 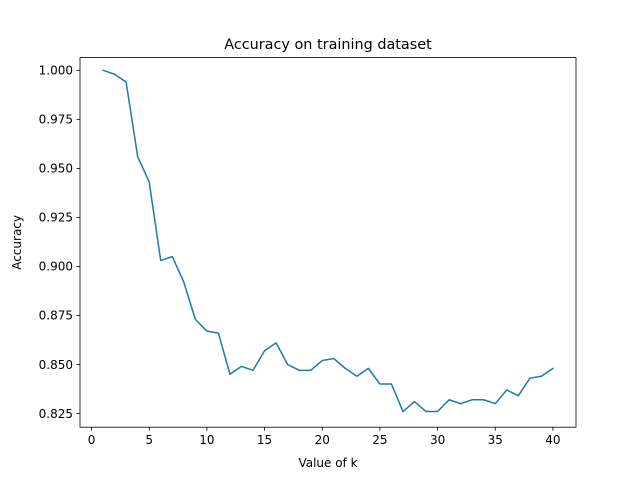 What do you see at coordinates (379, 440) in the screenshot?
I see `x-tick-label: 25` at bounding box center [379, 440].